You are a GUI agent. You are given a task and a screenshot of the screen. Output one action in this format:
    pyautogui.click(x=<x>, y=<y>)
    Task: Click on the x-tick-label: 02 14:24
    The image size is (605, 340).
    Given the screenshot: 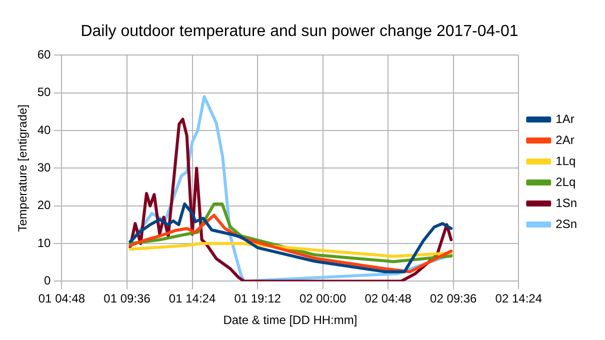 What is the action you would take?
    pyautogui.click(x=518, y=299)
    